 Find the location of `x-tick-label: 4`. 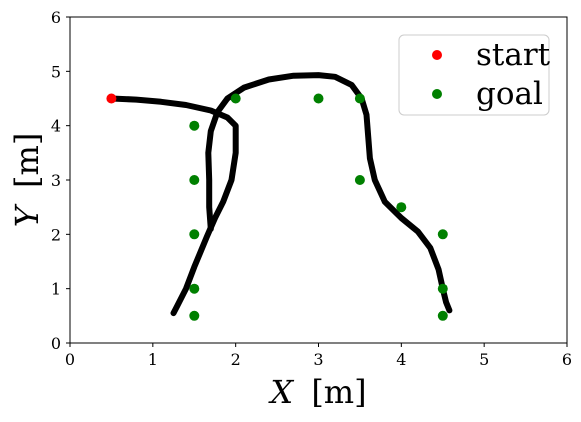

x-tick-label: 4 is located at coordinates (401, 359).